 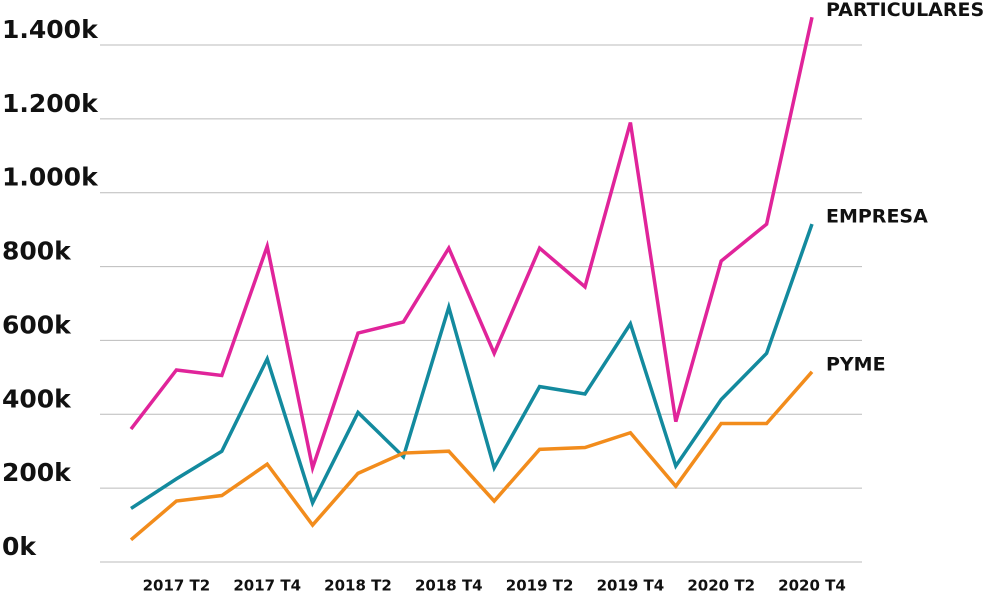 What do you see at coordinates (50, 103) in the screenshot?
I see `y-tick-label: 1.200k` at bounding box center [50, 103].